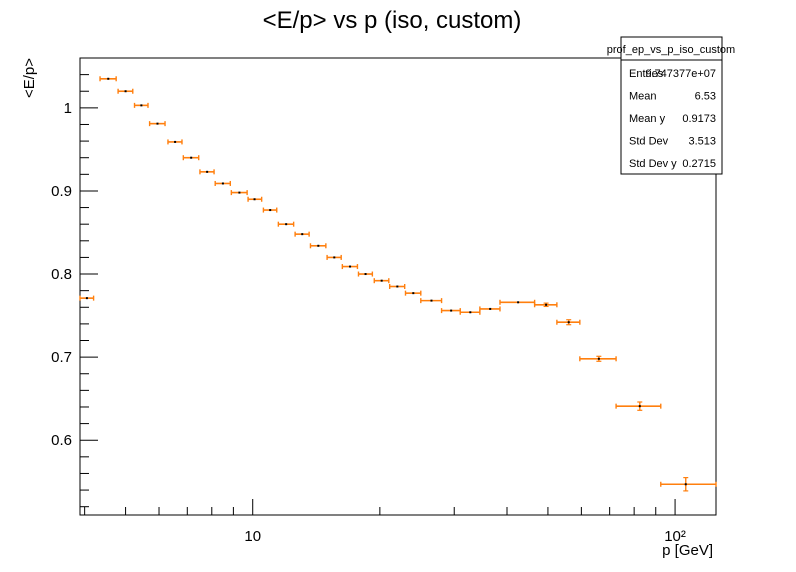  What do you see at coordinates (647, 119) in the screenshot?
I see `stats-row-label: Mean y` at bounding box center [647, 119].